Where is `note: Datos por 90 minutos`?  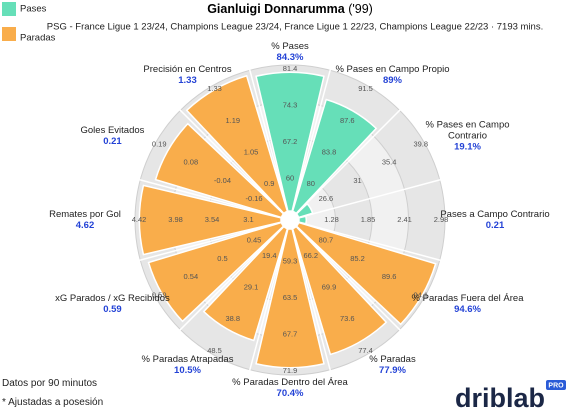
note: Datos por 90 minutos is located at coordinates (50, 383).